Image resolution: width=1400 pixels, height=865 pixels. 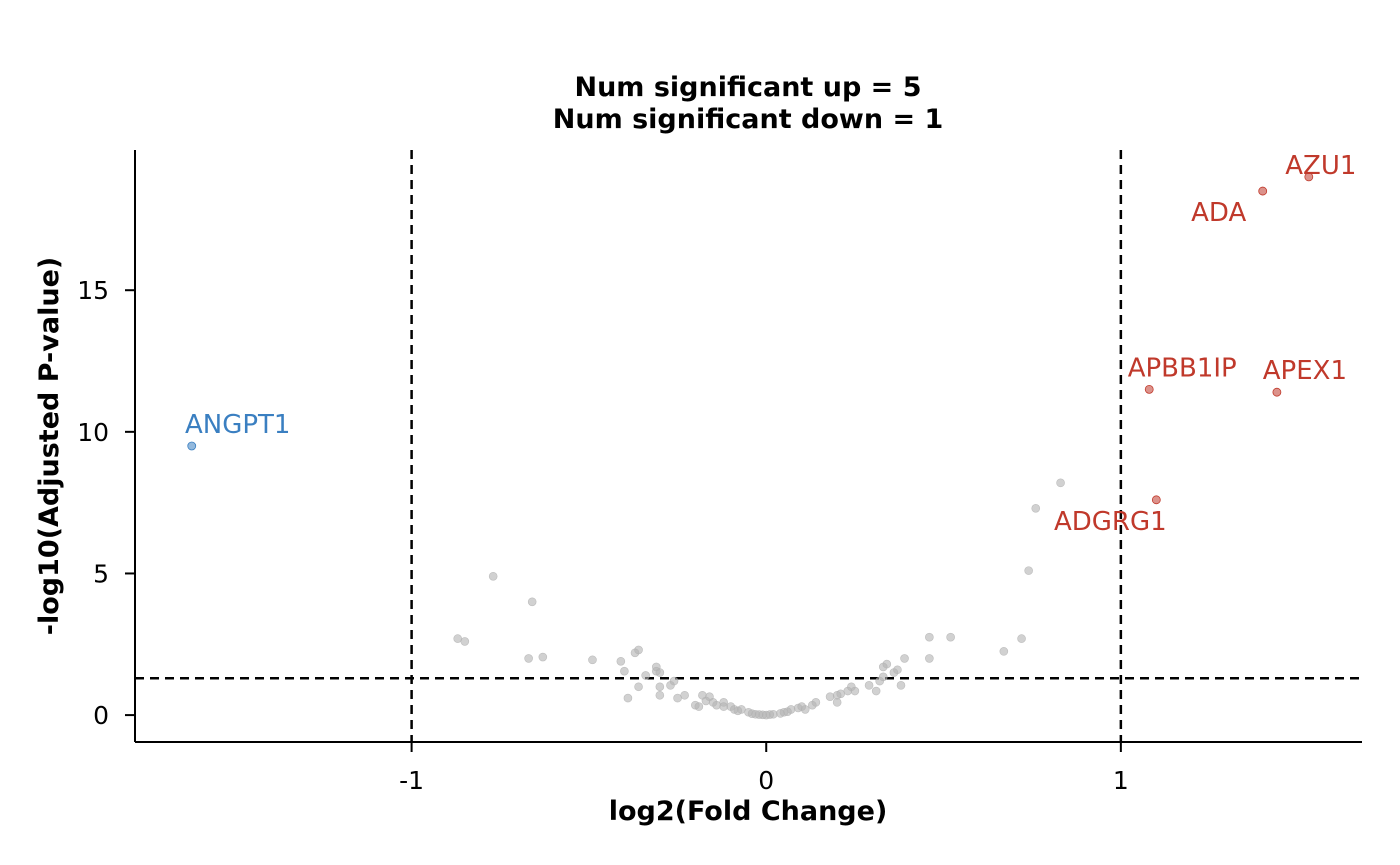 What do you see at coordinates (106, 503) in the screenshot?
I see `y-axis-ticks: 0 5 10 15` at bounding box center [106, 503].